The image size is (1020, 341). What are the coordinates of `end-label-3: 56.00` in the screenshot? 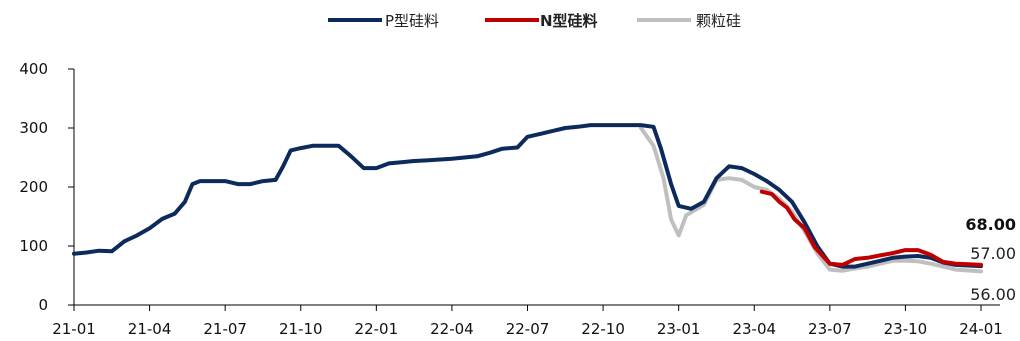 It's located at (993, 294).